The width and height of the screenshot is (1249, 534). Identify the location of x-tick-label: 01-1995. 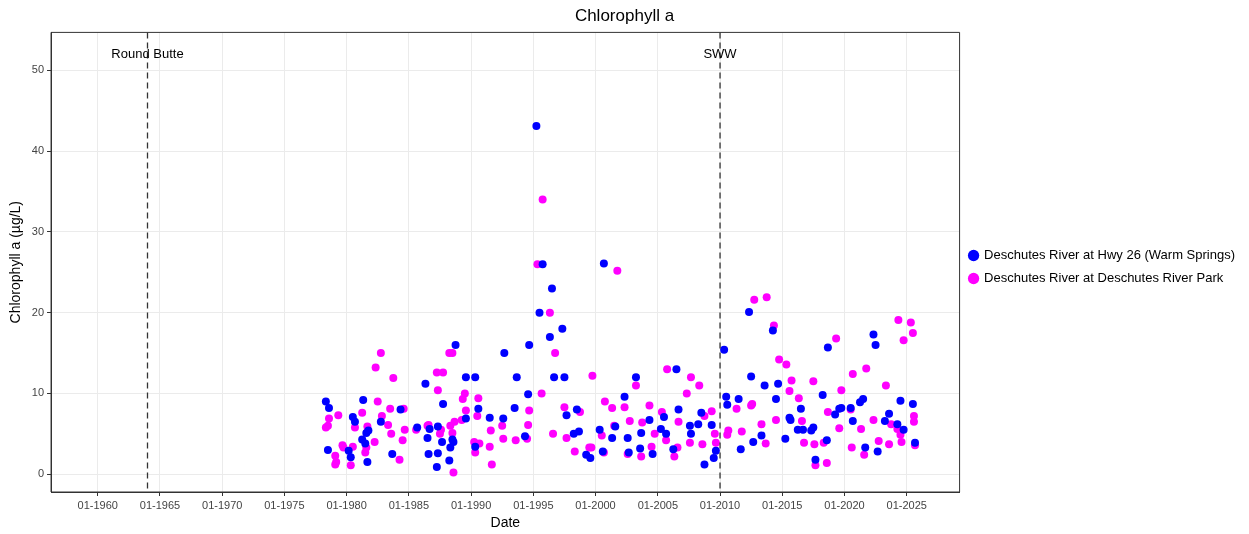
(533, 504).